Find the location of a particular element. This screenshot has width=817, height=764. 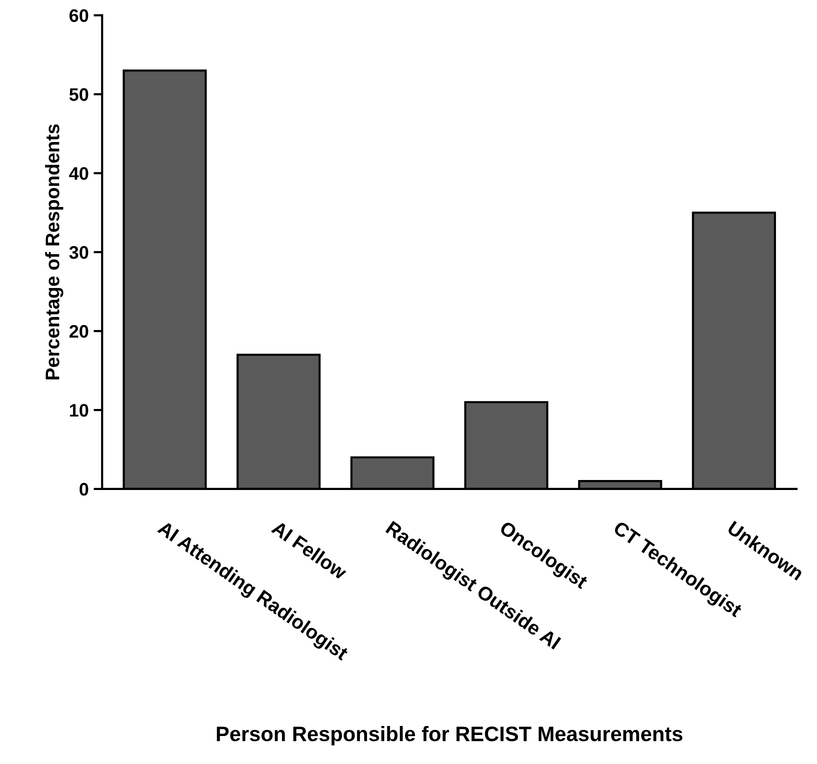

y-tick-label: 50 is located at coordinates (78, 94).